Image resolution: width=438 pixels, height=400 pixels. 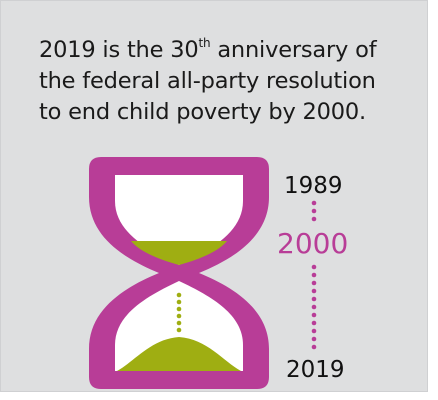 I want to click on headline-line3: to end child poverty by 2000., so click(x=202, y=112).